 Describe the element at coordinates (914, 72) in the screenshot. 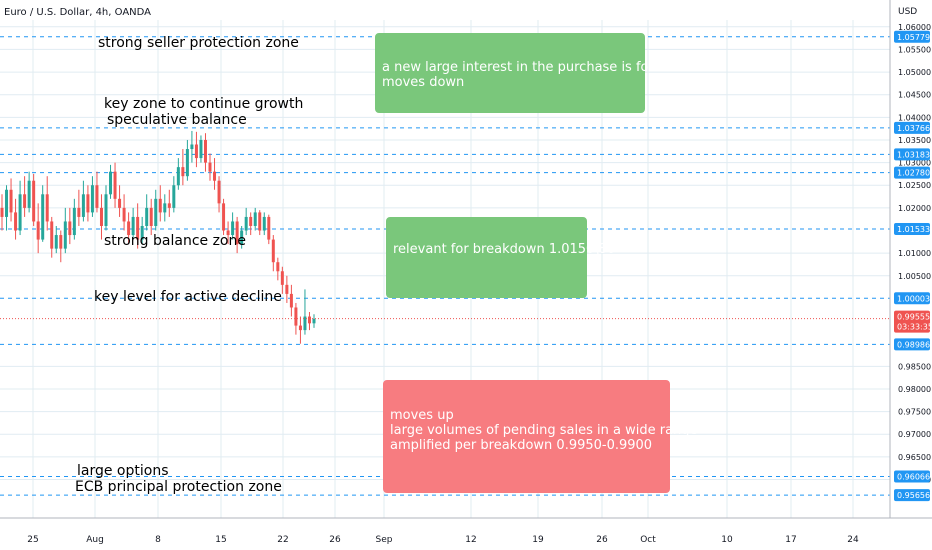

I see `price-tick-label: 1.05000` at that location.